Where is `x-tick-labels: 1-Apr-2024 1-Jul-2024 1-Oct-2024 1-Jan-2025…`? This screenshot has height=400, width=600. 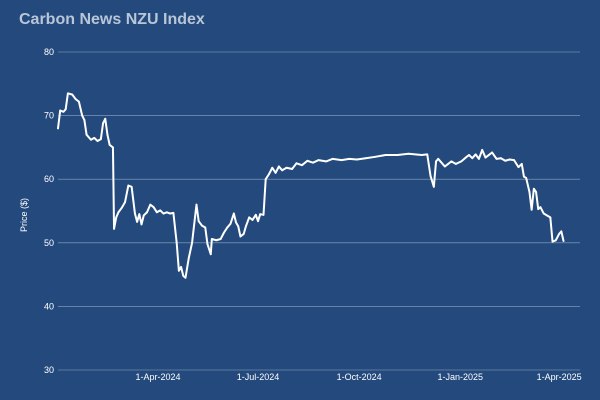 x-tick-labels: 1-Apr-2024 1-Jul-2024 1-Oct-2024 1-Jan-2025… is located at coordinates (358, 377).